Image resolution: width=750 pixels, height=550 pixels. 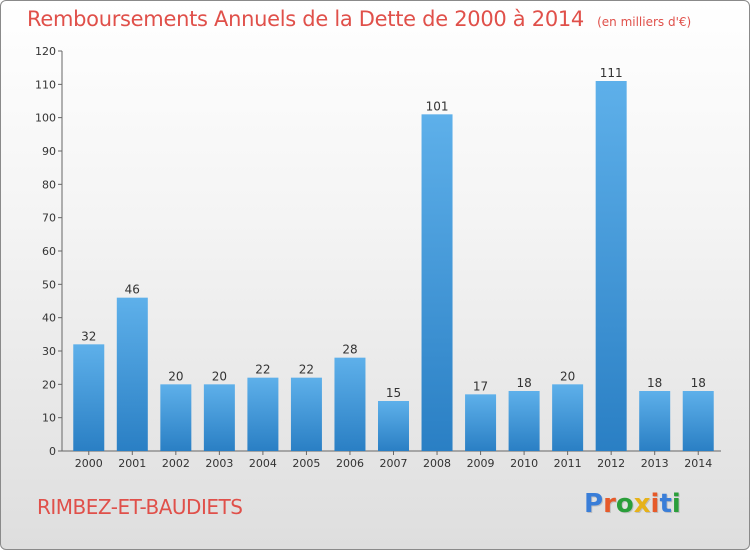 I want to click on bar-2000, so click(x=89, y=397).